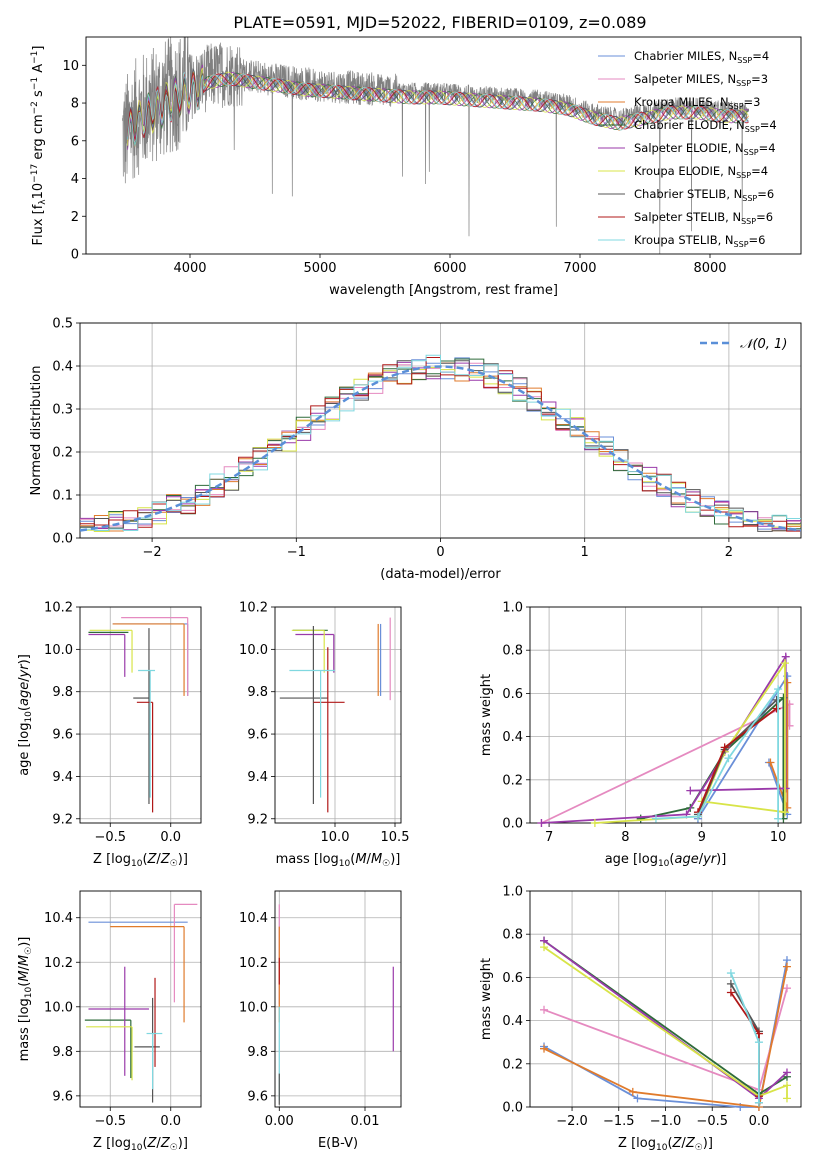 The image size is (819, 1170). I want to click on legend-entry: Kroupa STELIB, NSSP=6, so click(699, 241).